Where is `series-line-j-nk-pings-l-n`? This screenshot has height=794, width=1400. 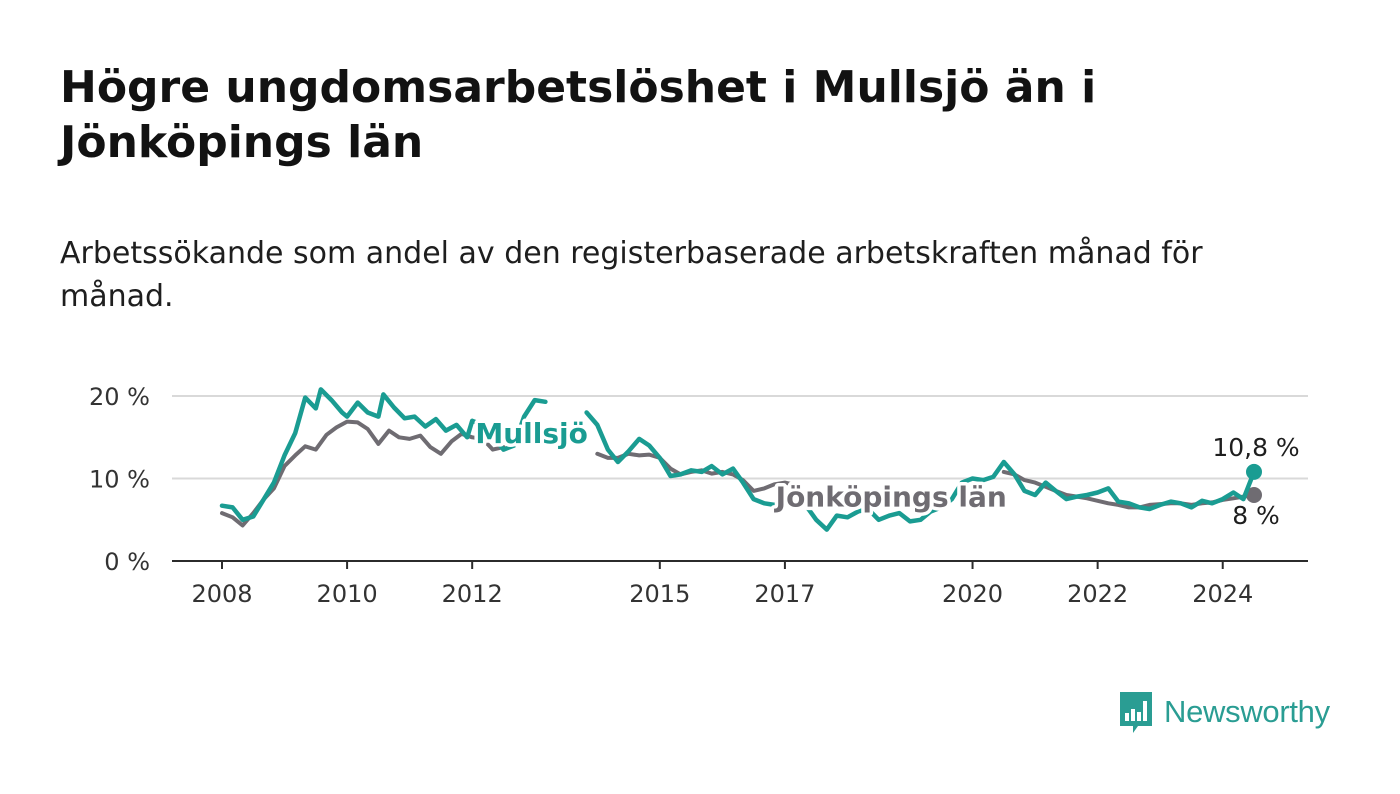
series-line-j-nk-pings-l-n is located at coordinates (363, 473).